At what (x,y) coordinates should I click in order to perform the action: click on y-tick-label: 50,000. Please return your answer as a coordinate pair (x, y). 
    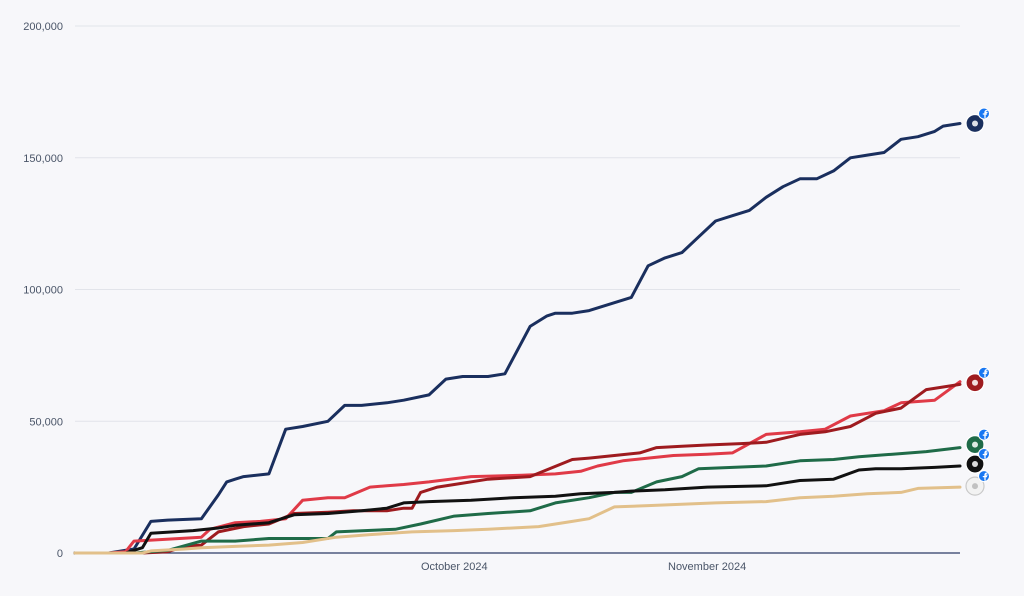
    Looking at the image, I should click on (46, 422).